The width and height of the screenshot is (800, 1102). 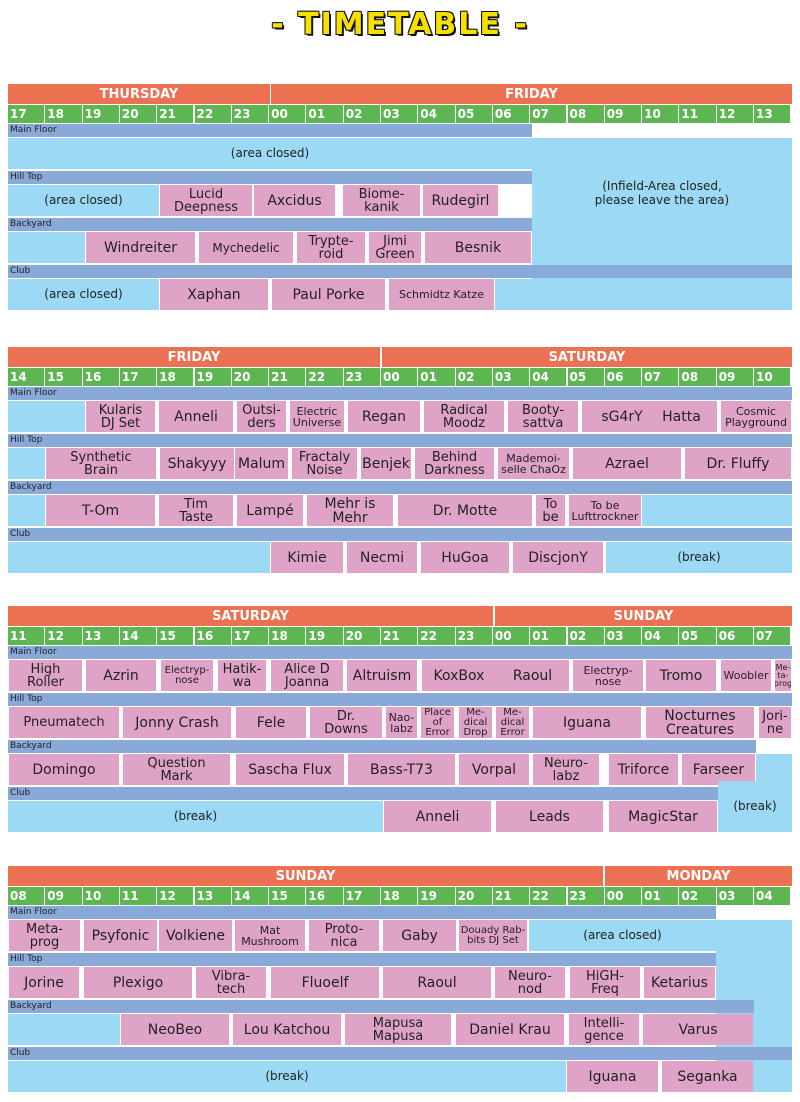 What do you see at coordinates (459, 675) in the screenshot?
I see `act-slot: KoxBox` at bounding box center [459, 675].